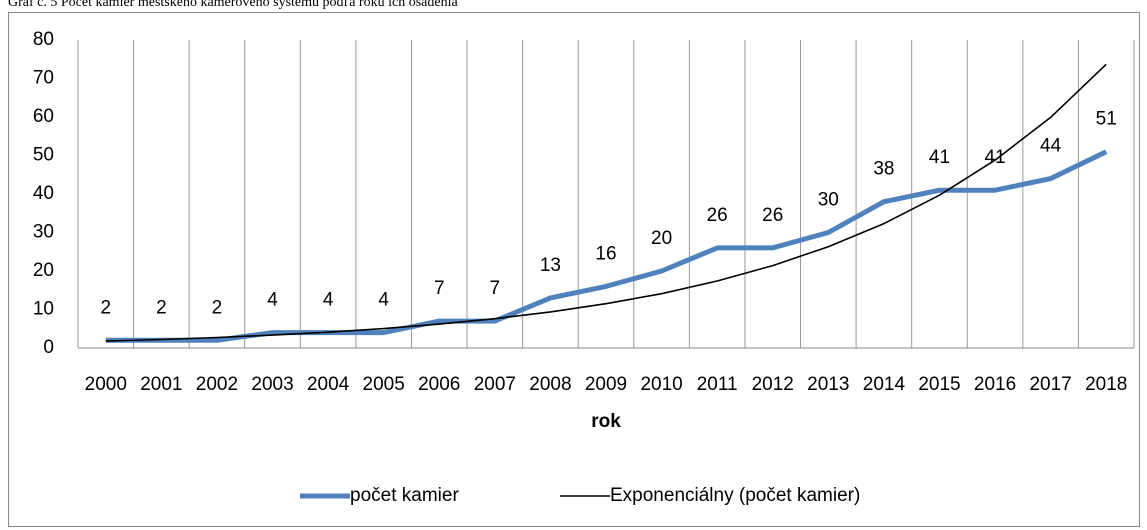  I want to click on y-tick-label: 60, so click(43, 116).